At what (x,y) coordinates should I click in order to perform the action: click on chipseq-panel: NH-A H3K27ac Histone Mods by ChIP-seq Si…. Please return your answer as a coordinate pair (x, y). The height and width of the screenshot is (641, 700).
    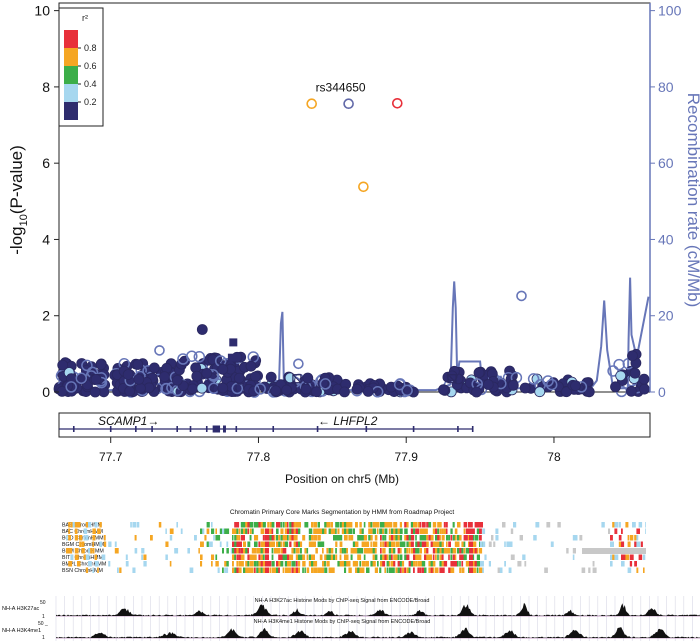
    Looking at the image, I should click on (351, 618).